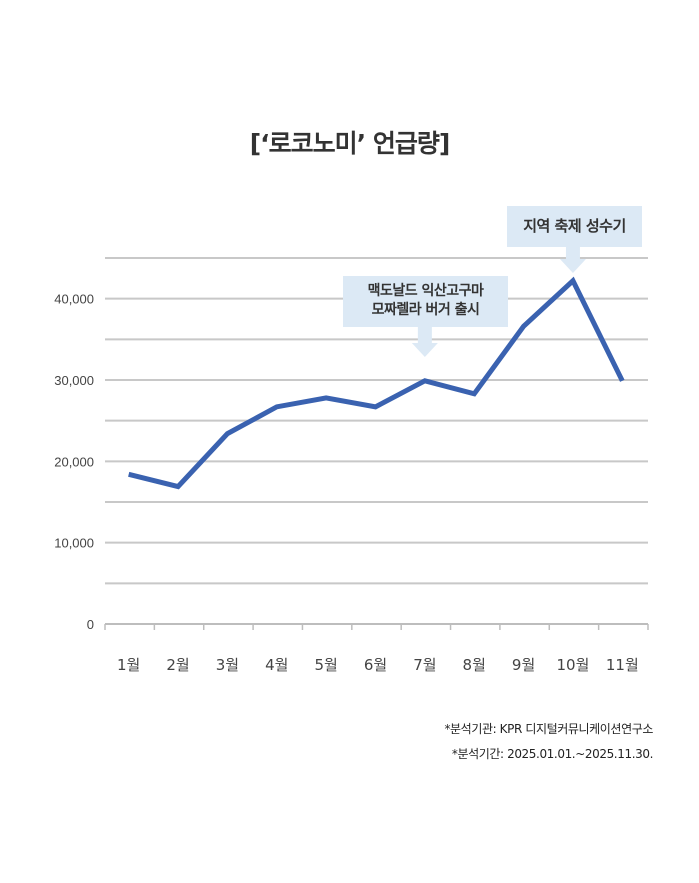 The image size is (699, 883). I want to click on annotation-line: 지역 축제 성수기, so click(574, 226).